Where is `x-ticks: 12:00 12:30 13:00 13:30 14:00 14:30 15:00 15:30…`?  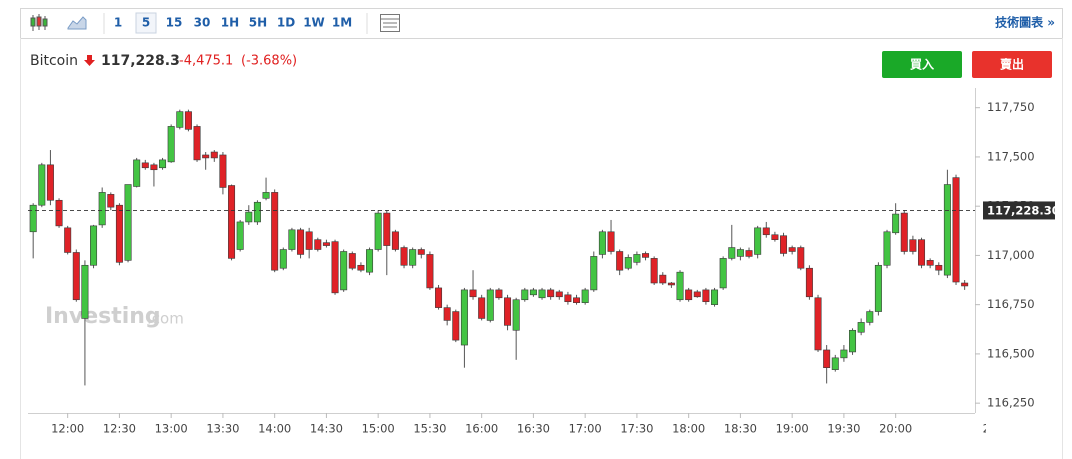 x-ticks: 12:00 12:30 13:00 13:30 14:00 14:30 15:00 15:30… is located at coordinates (518, 424).